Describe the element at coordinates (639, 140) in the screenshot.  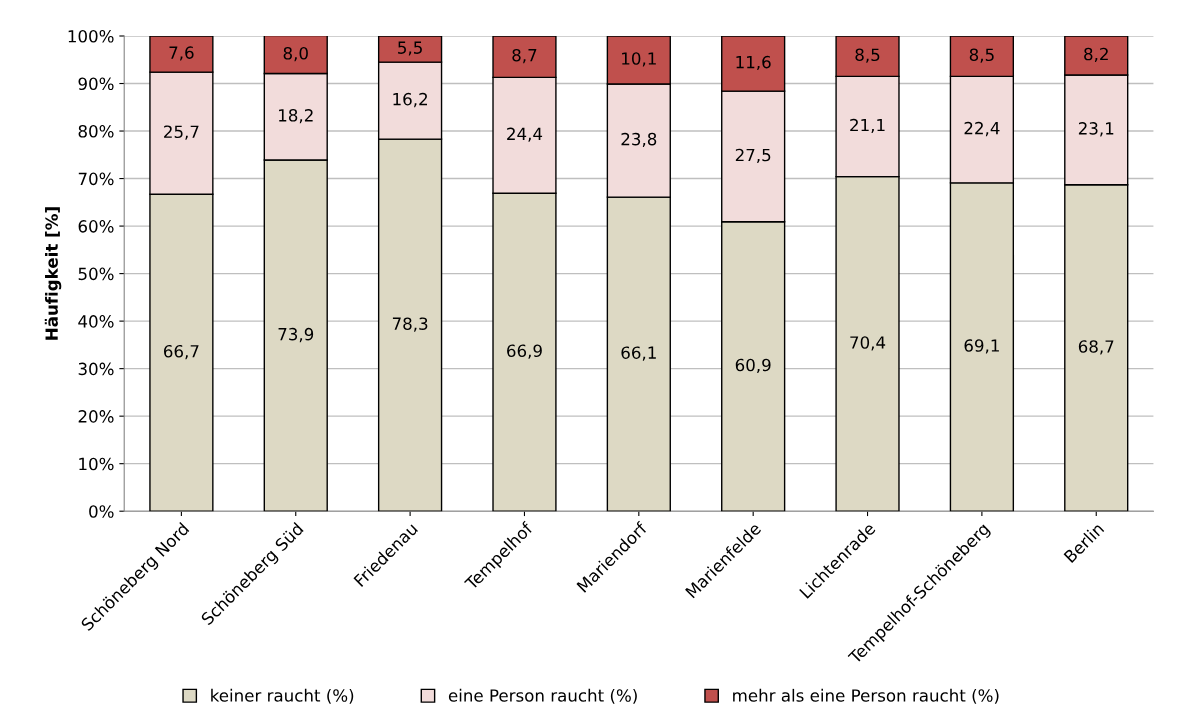
I see `data-label: 23,8` at that location.